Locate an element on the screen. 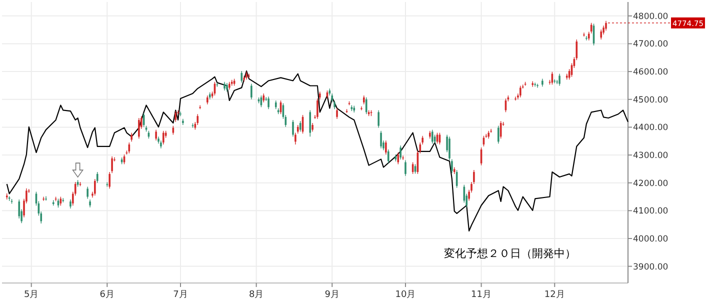  x-tick-label: 7月 is located at coordinates (180, 295).